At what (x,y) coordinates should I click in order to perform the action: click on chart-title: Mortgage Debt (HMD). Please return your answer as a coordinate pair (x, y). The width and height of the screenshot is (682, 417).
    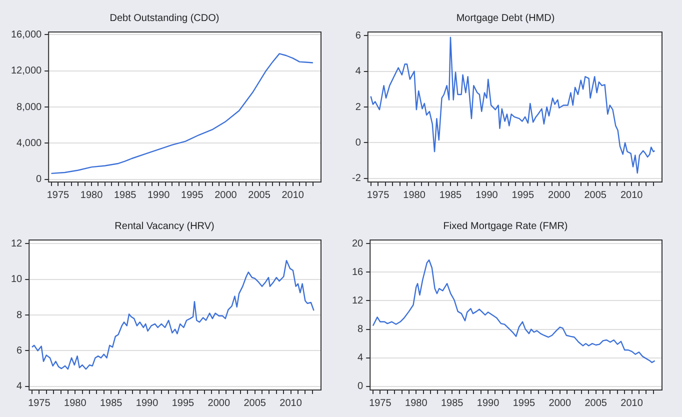
    Looking at the image, I should click on (505, 18).